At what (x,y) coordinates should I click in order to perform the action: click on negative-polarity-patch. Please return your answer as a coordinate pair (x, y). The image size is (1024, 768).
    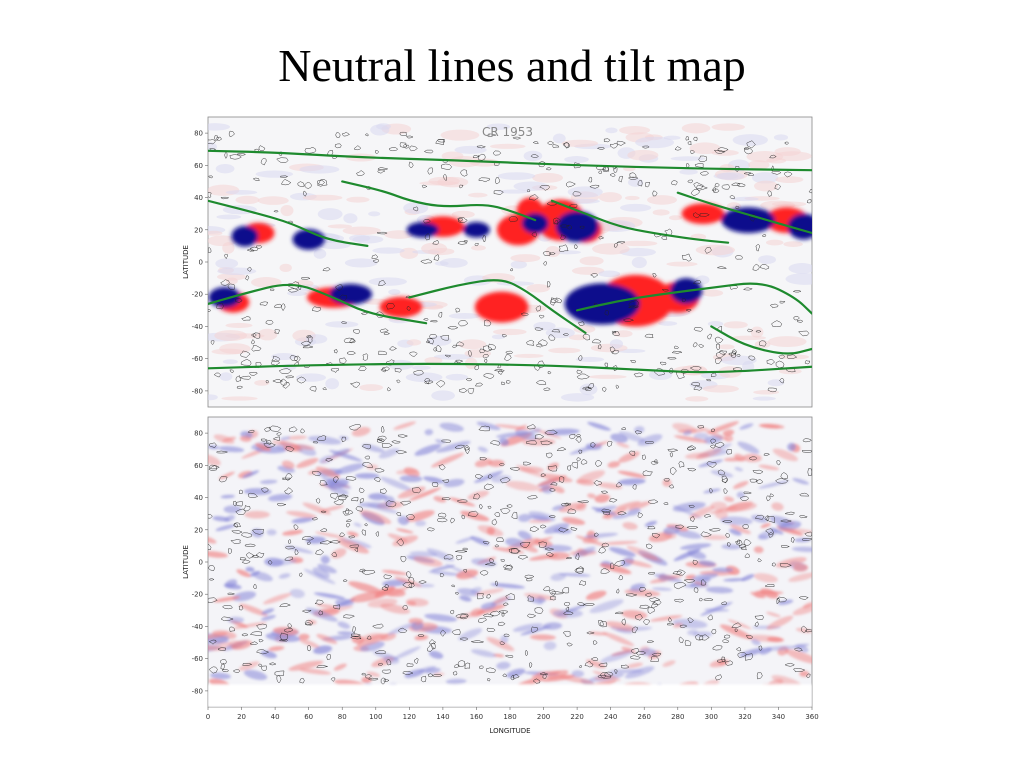
    Looking at the image, I should click on (748, 220).